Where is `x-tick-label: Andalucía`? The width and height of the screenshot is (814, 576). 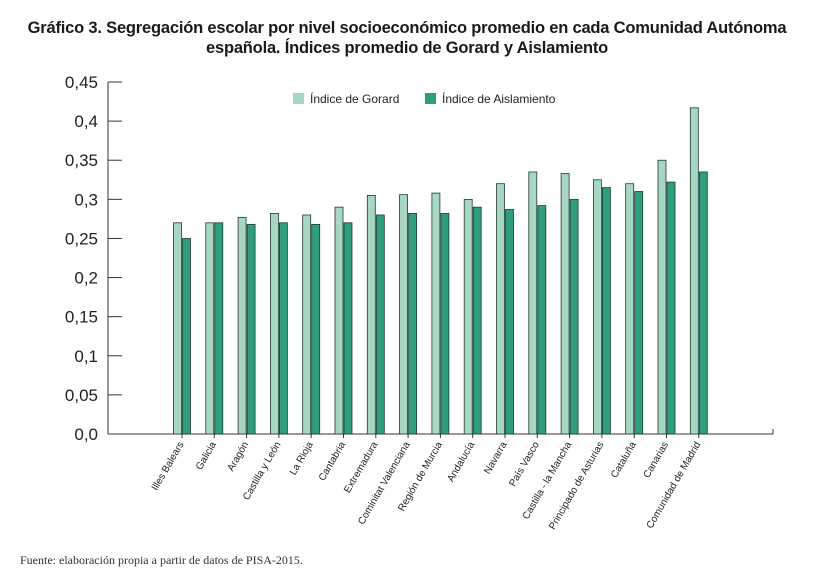 x-tick-label: Andalucía is located at coordinates (462, 462).